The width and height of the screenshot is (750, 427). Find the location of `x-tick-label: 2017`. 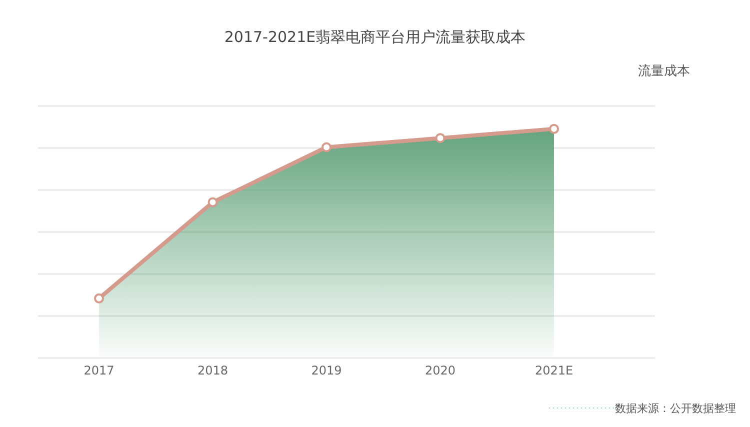

x-tick-label: 2017 is located at coordinates (99, 371).